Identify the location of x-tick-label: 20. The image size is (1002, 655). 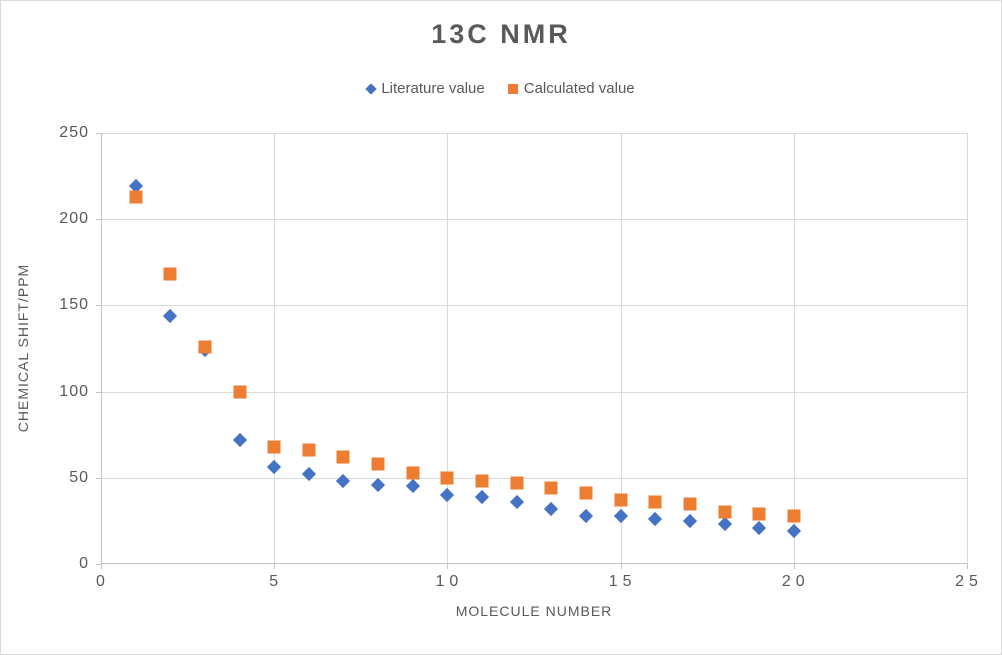
(795, 581).